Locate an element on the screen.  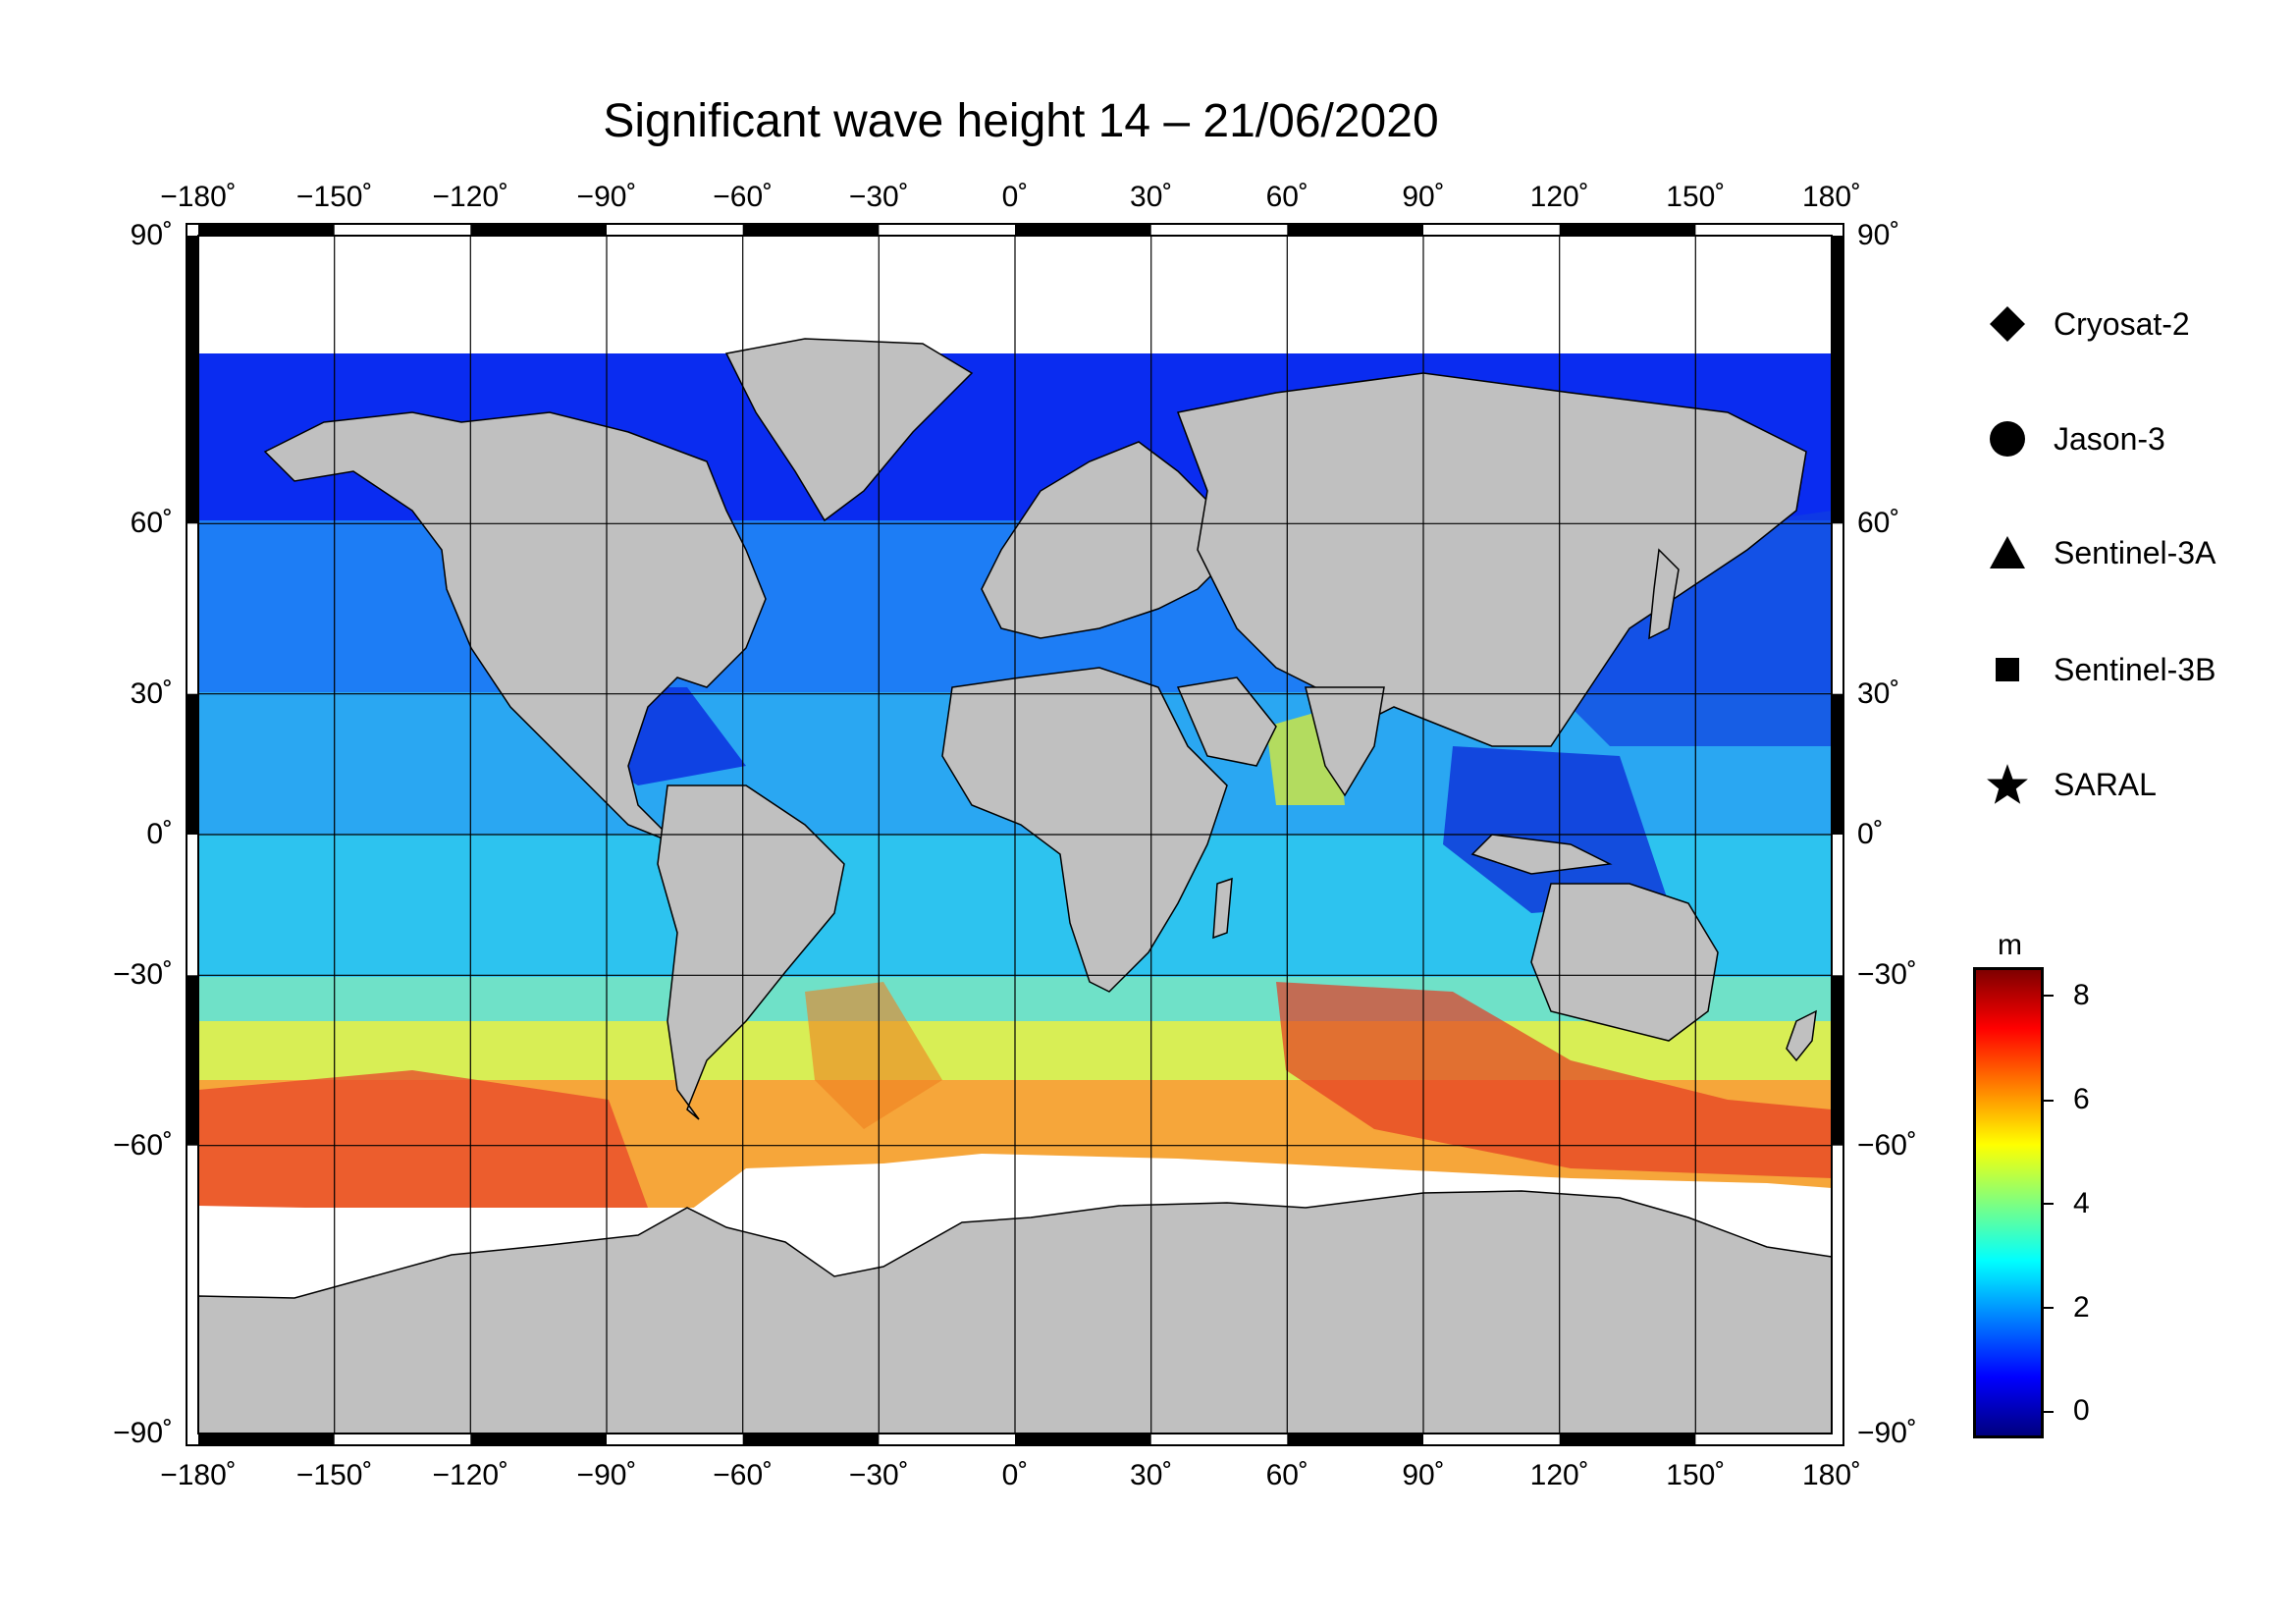
high-swh-patch-indian is located at coordinates (1554, 1080).